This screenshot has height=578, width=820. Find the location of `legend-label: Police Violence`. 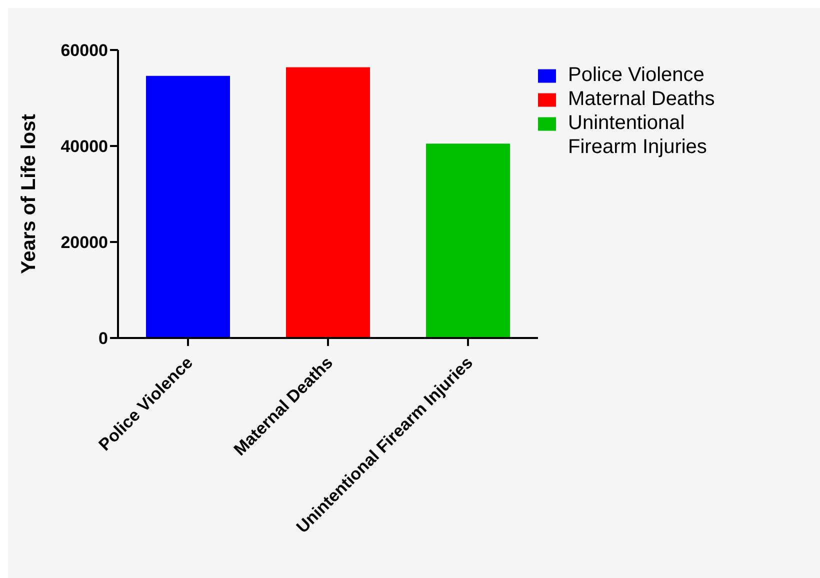

legend-label: Police Violence is located at coordinates (637, 75).